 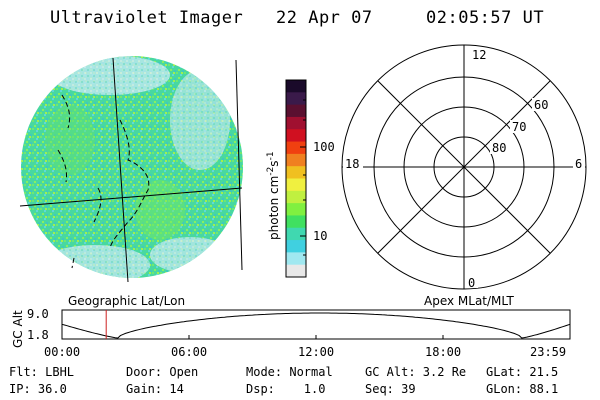 I want to click on altitude-ytick: 9.0, so click(x=38, y=314).